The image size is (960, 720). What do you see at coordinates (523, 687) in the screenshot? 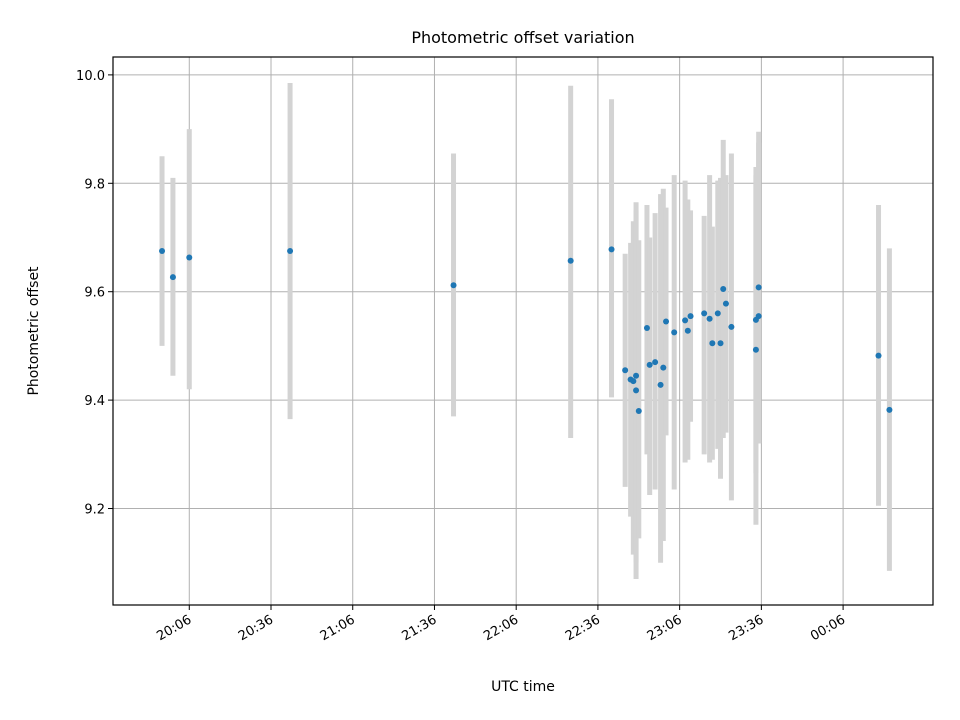
I see `x-axis-label: UTC time` at bounding box center [523, 687].